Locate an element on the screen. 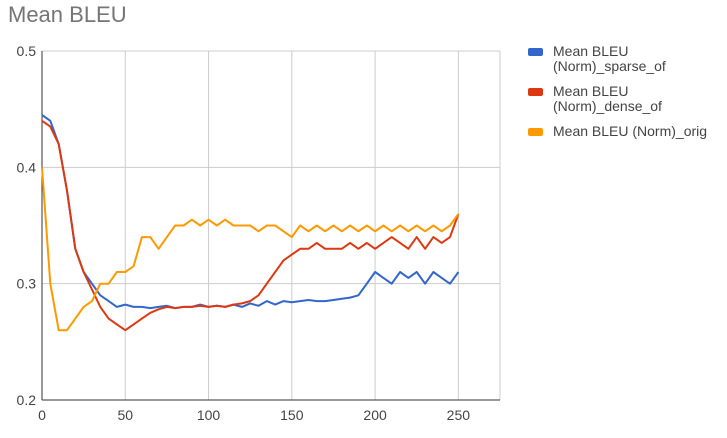 Image resolution: width=727 pixels, height=438 pixels. legend-item-1: Mean BLEU (Norm)_sparse_of is located at coordinates (626, 59).